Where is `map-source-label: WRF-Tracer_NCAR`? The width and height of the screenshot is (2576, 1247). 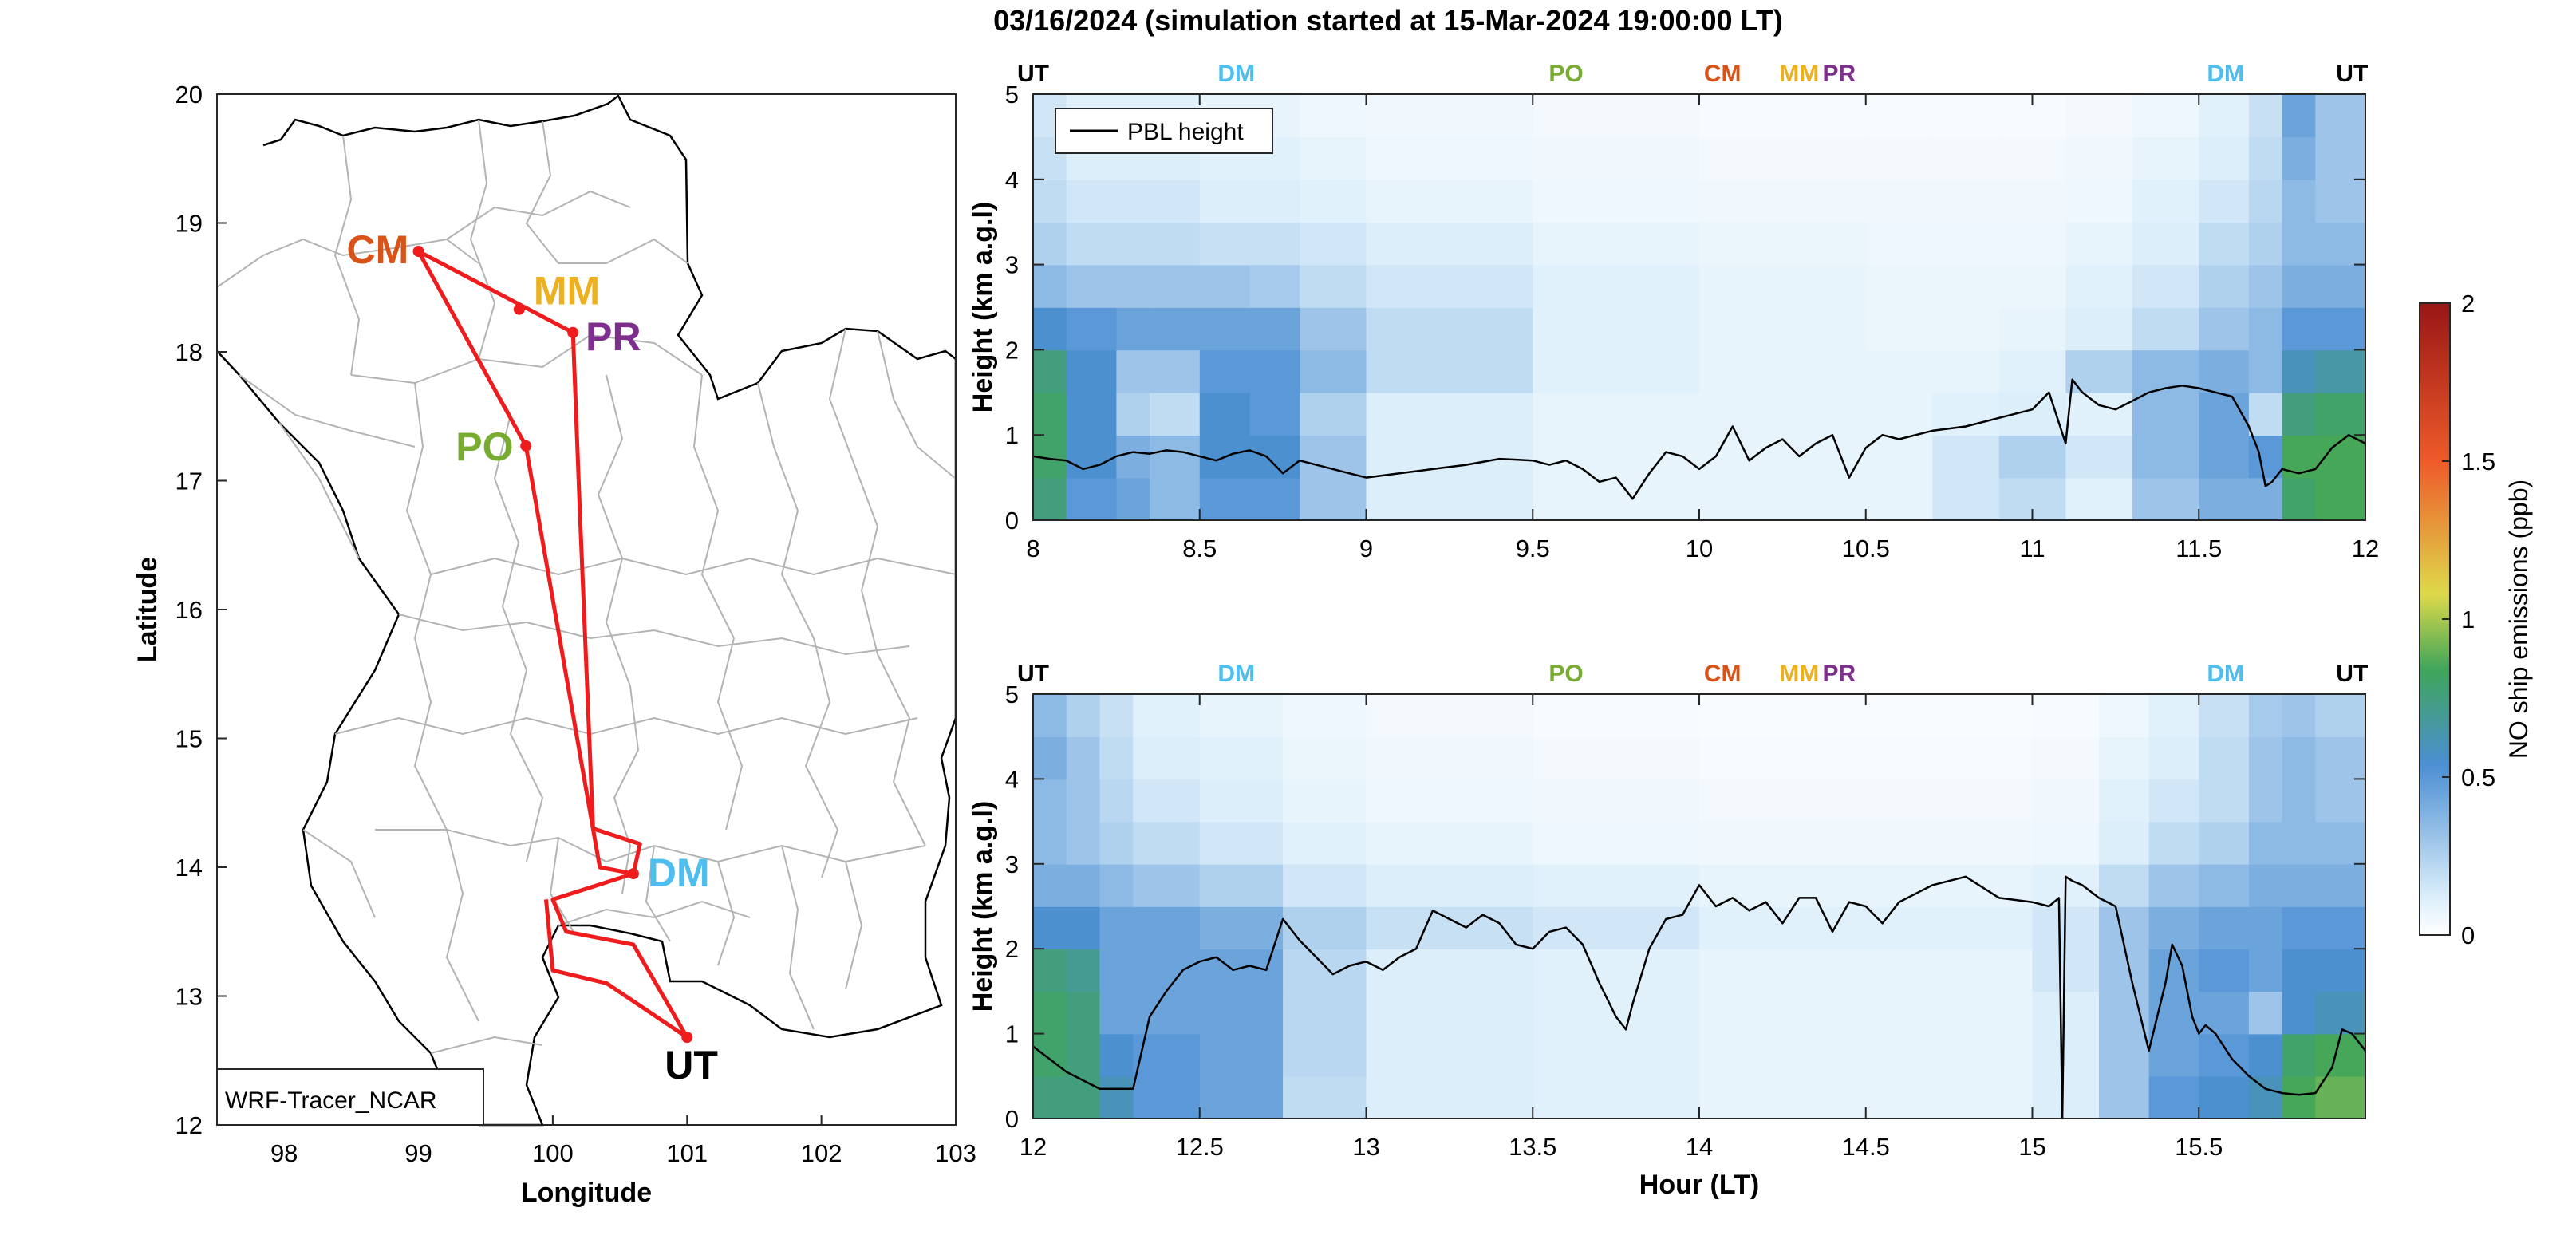
map-source-label: WRF-Tracer_NCAR is located at coordinates (331, 1101).